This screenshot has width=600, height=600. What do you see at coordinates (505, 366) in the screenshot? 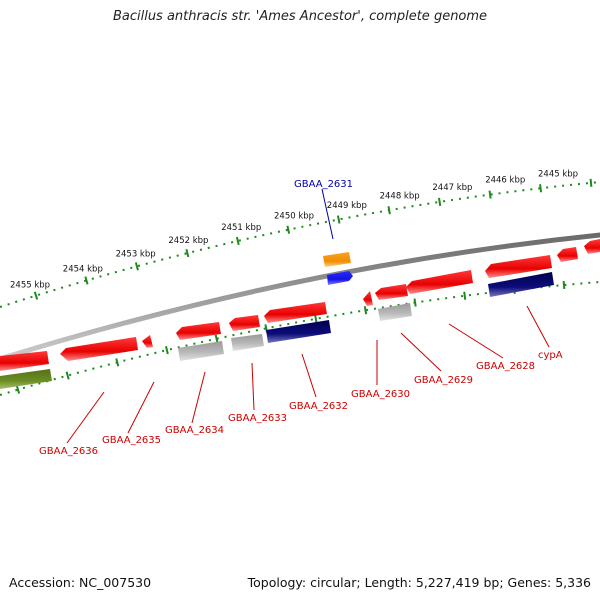
I see `gene-label-gbaa-2628: GBAA_2628` at bounding box center [505, 366].